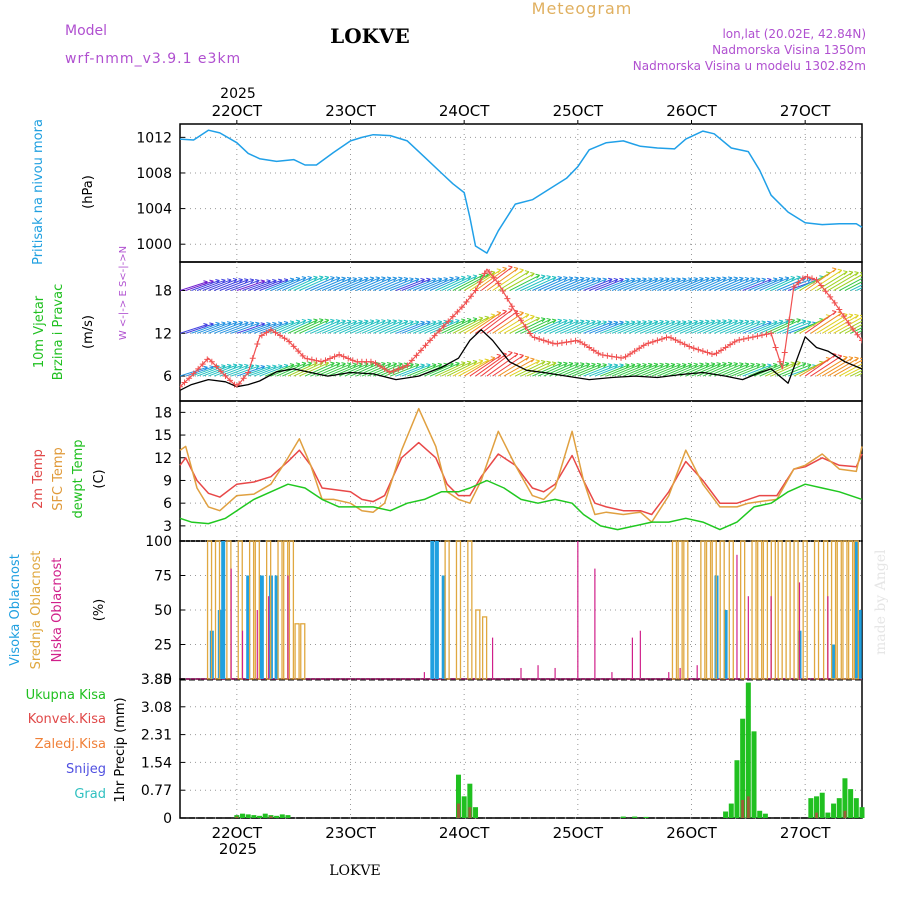 The image size is (900, 900). Describe the element at coordinates (521, 193) in the screenshot. I see `pres-frame` at that location.